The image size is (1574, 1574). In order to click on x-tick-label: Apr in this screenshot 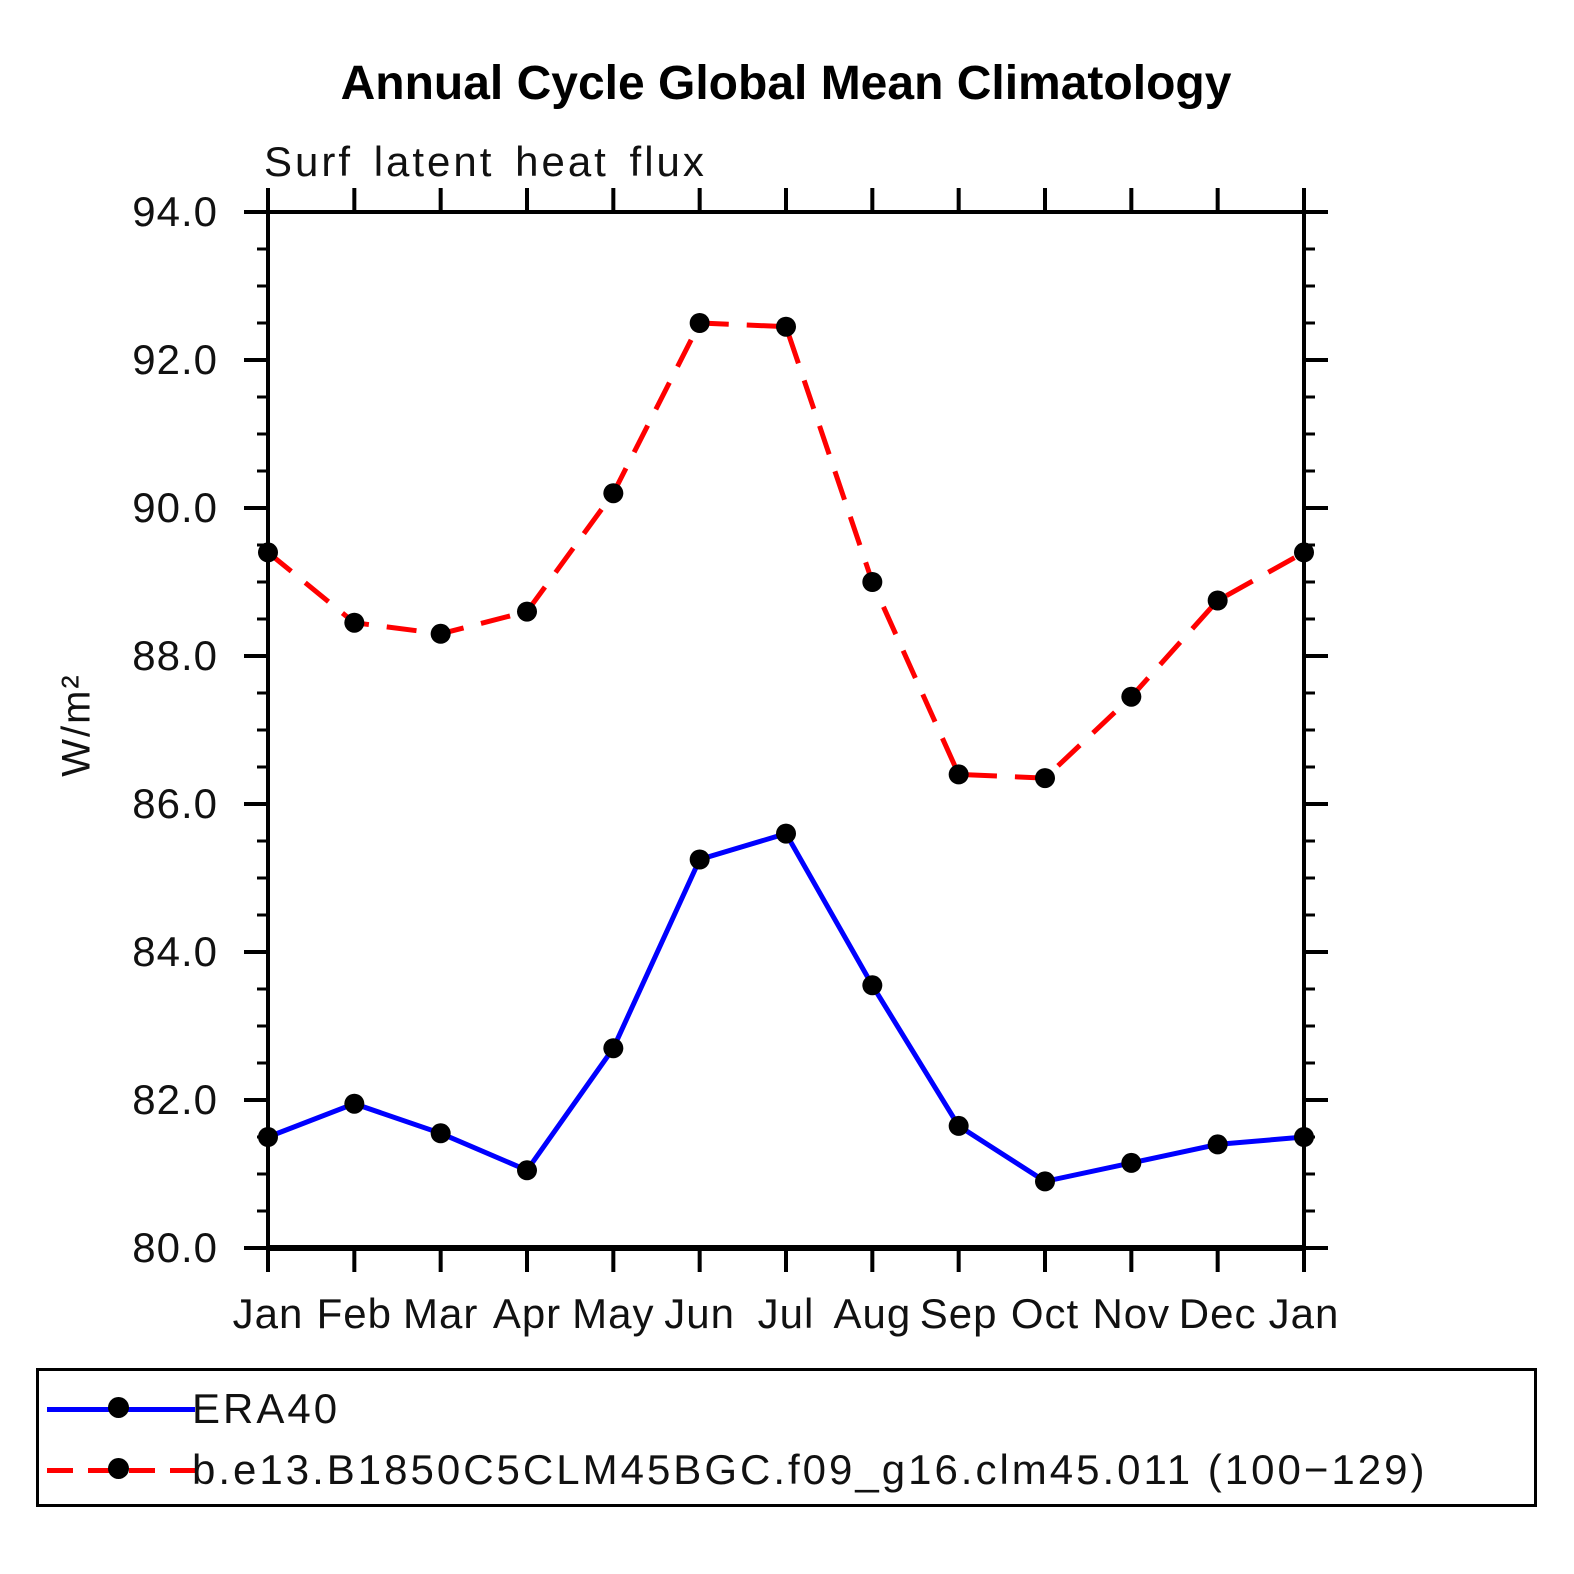, I will do `click(527, 1313)`.